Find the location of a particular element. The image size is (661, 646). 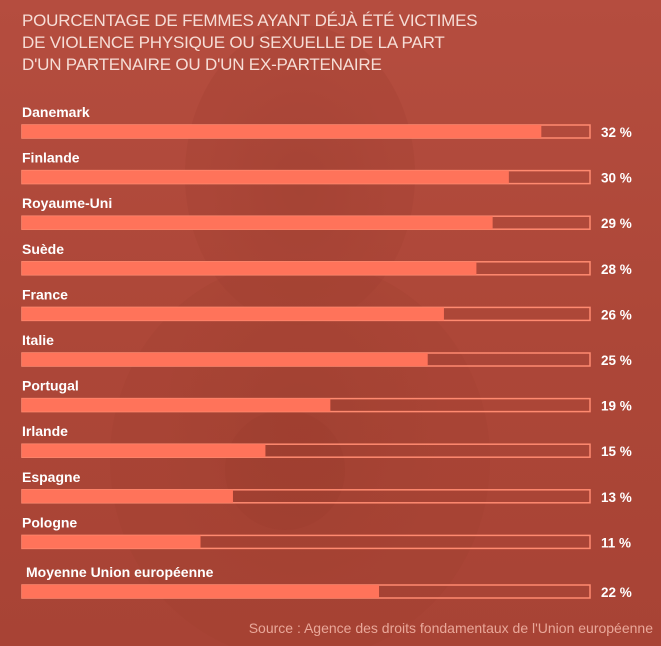

category-label: Moyenne Union européenne is located at coordinates (120, 572).